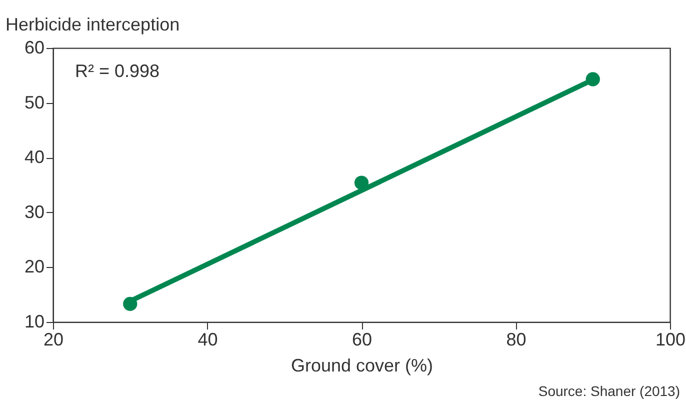  Describe the element at coordinates (362, 366) in the screenshot. I see `x-axis-title: Ground cover (%)` at that location.